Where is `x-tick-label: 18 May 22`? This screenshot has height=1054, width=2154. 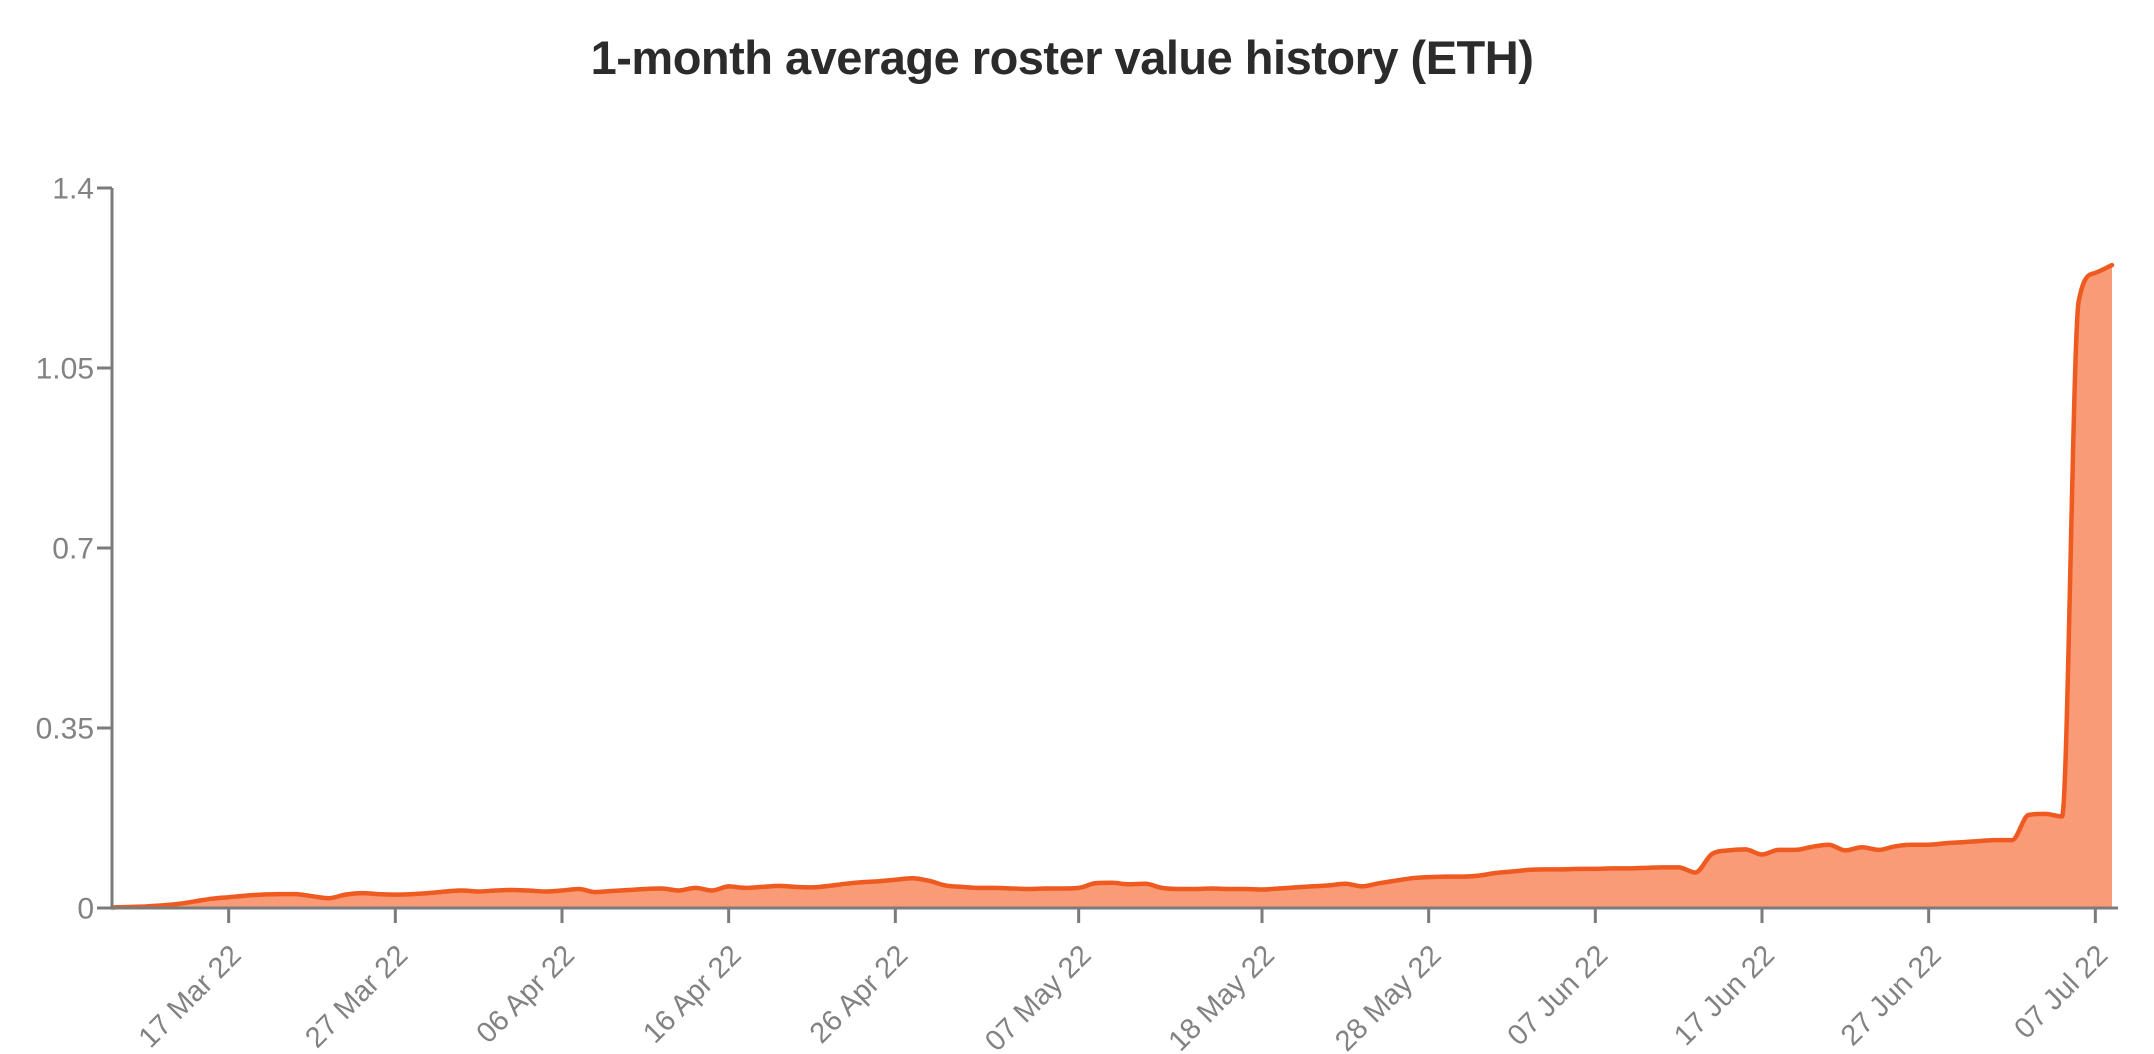 x-tick-label: 18 May 22 is located at coordinates (1222, 996).